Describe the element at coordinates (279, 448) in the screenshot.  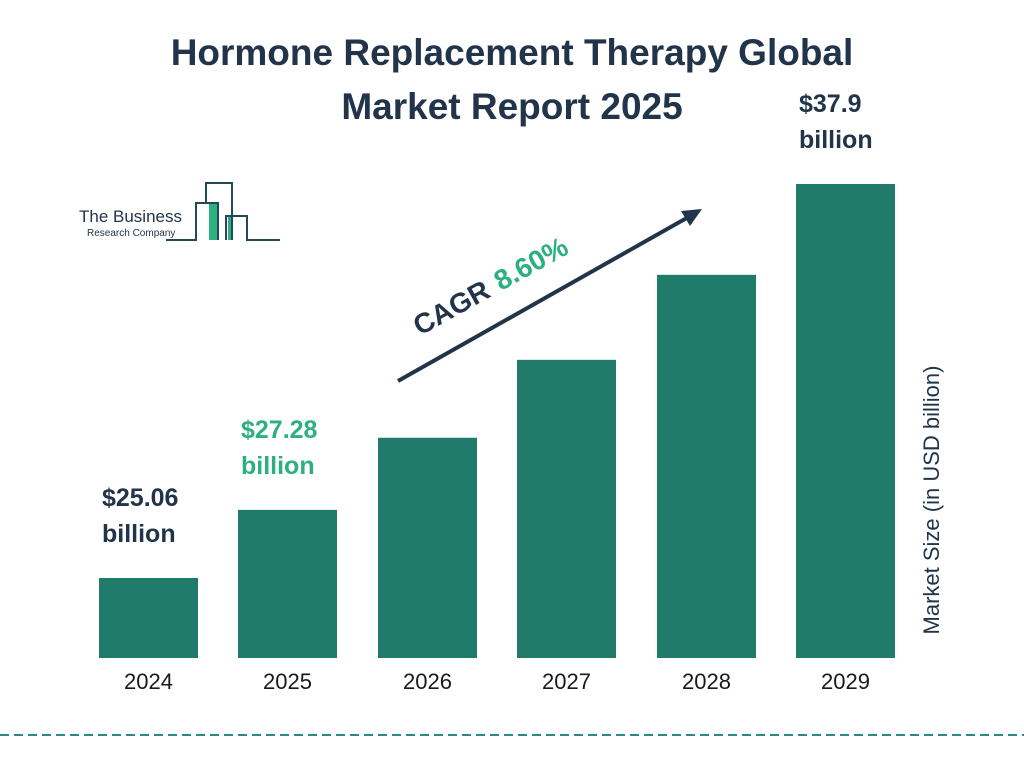
I see `data-label-2025: $27.28 billion` at that location.